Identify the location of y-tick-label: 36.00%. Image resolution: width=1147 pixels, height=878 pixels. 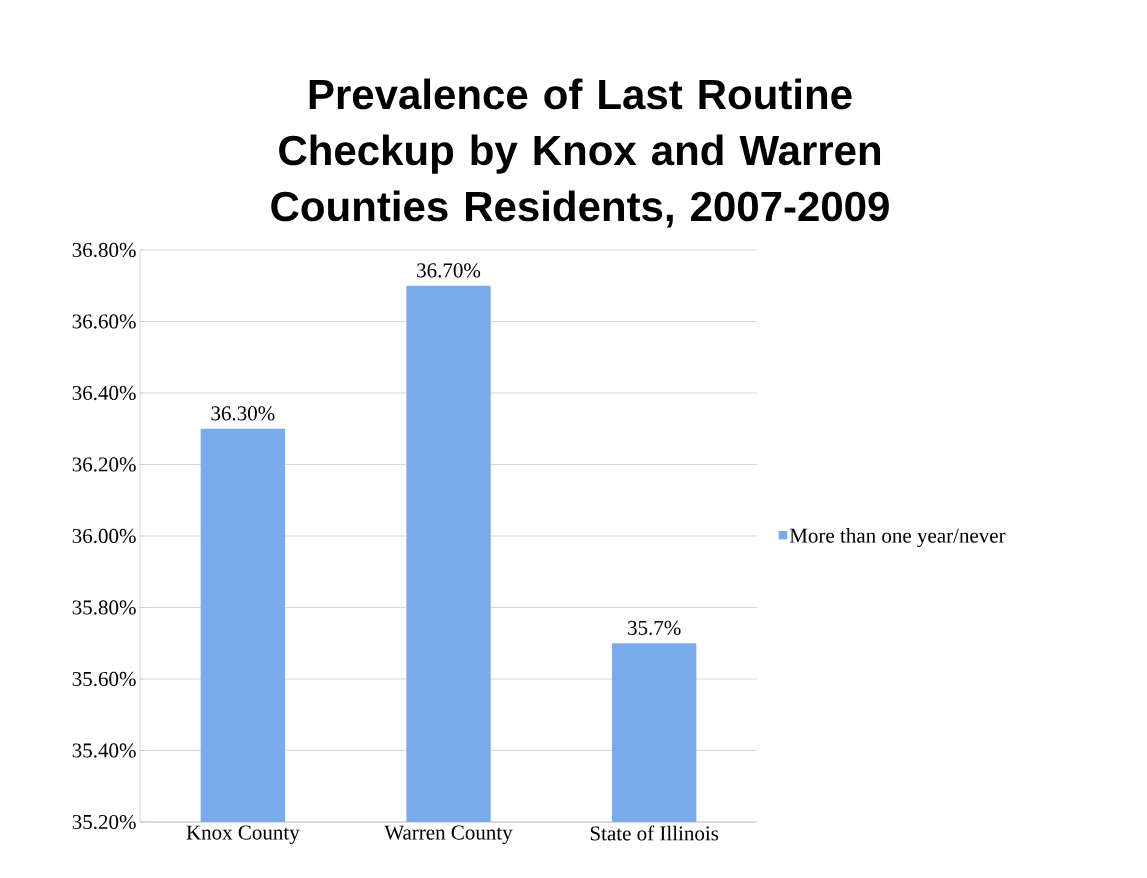
(104, 536).